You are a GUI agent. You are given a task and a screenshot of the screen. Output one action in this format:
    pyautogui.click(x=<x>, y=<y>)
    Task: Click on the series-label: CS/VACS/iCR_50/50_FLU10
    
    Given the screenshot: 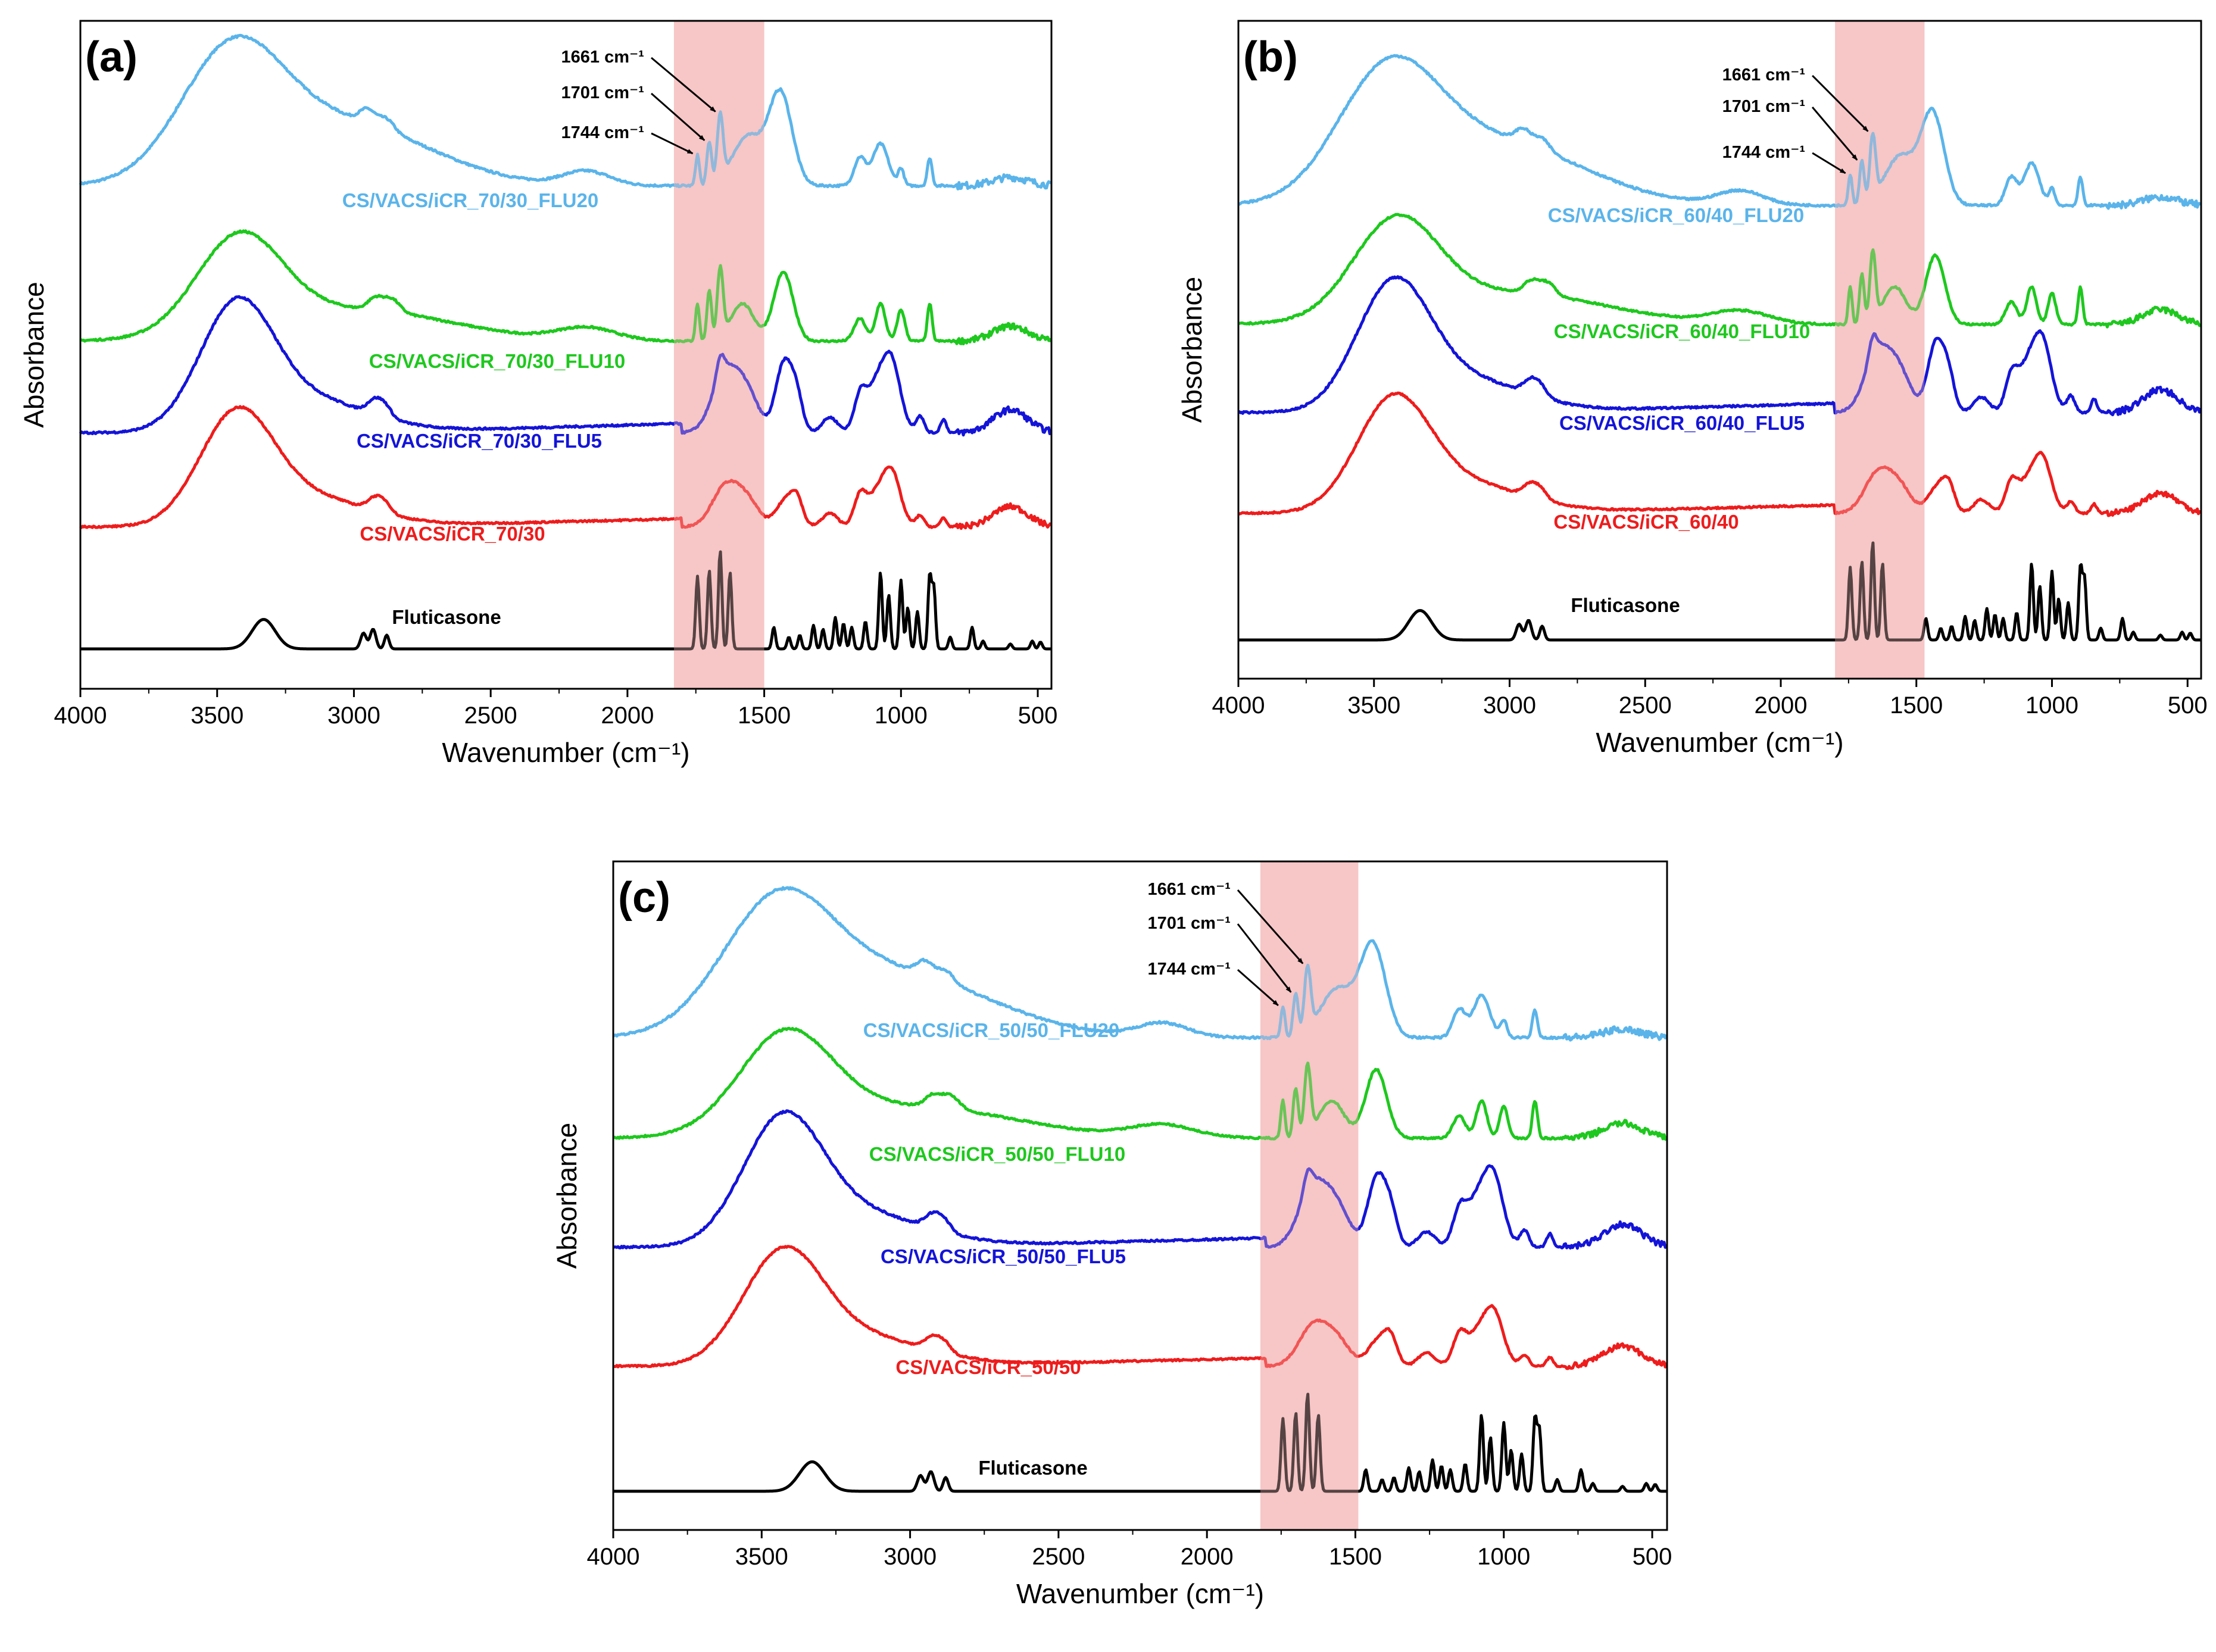 What is the action you would take?
    pyautogui.click(x=997, y=1154)
    